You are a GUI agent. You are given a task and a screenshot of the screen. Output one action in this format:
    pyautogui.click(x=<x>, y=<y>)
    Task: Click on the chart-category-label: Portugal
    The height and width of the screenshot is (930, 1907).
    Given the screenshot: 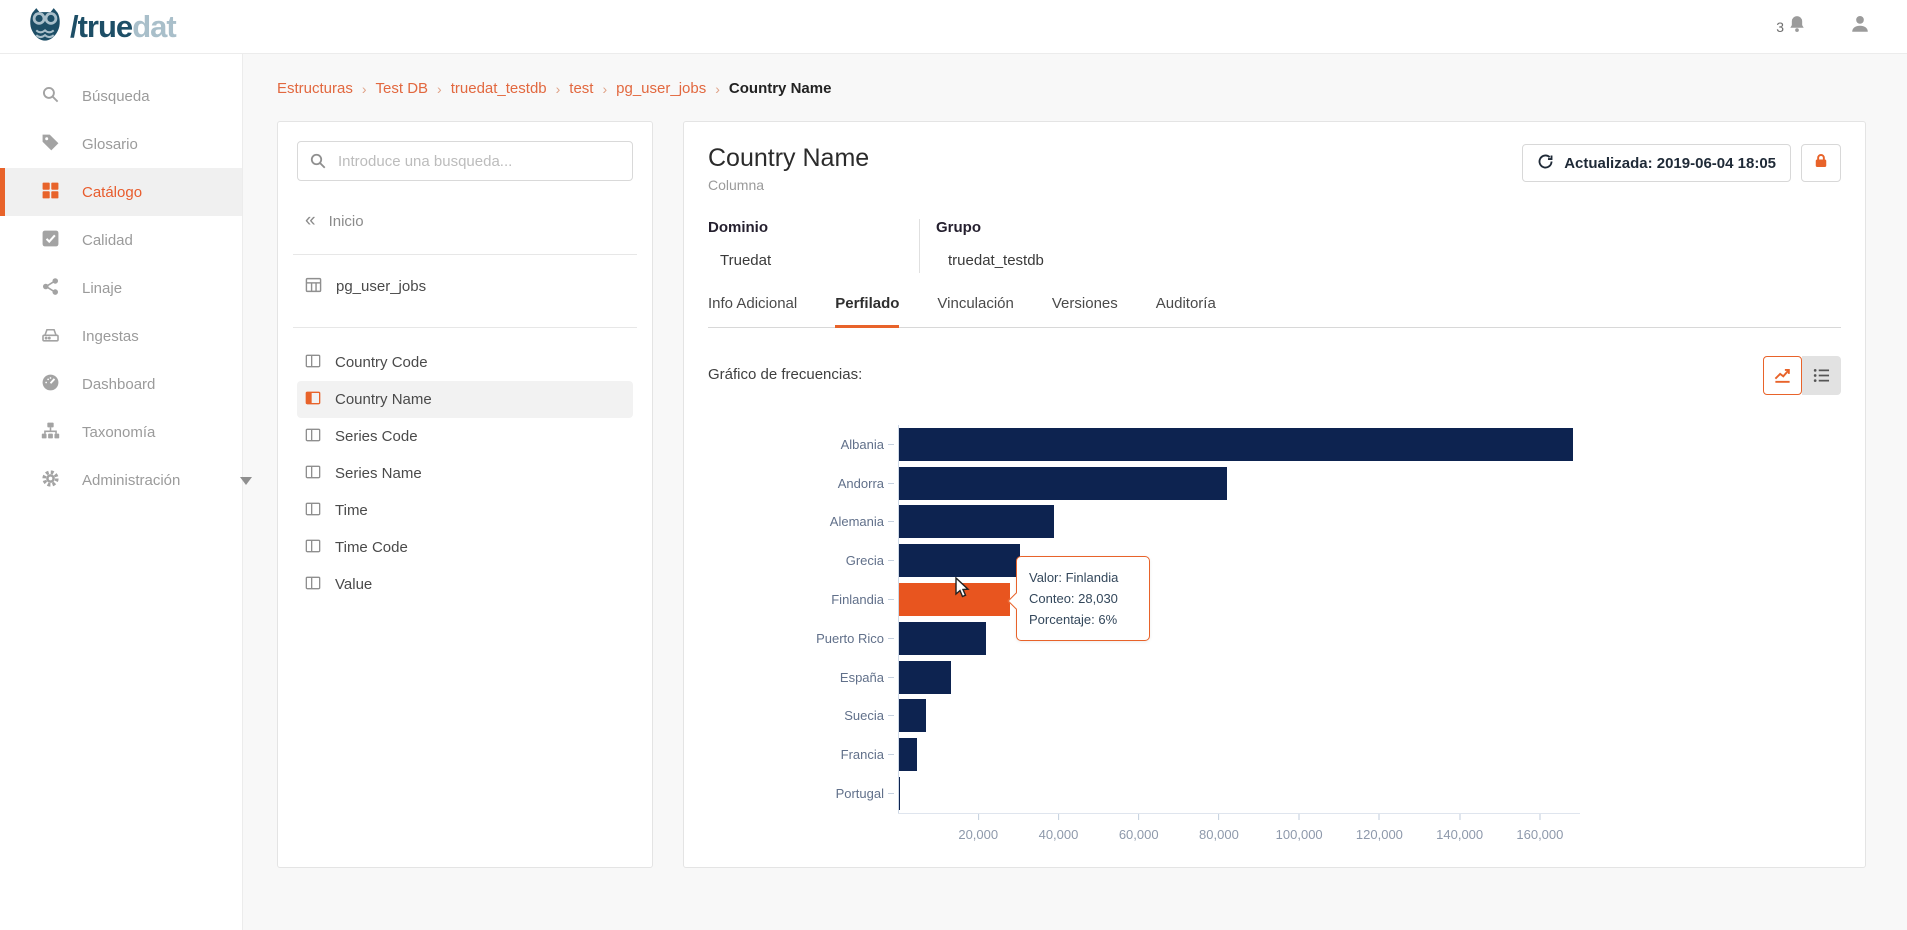 What is the action you would take?
    pyautogui.click(x=859, y=794)
    